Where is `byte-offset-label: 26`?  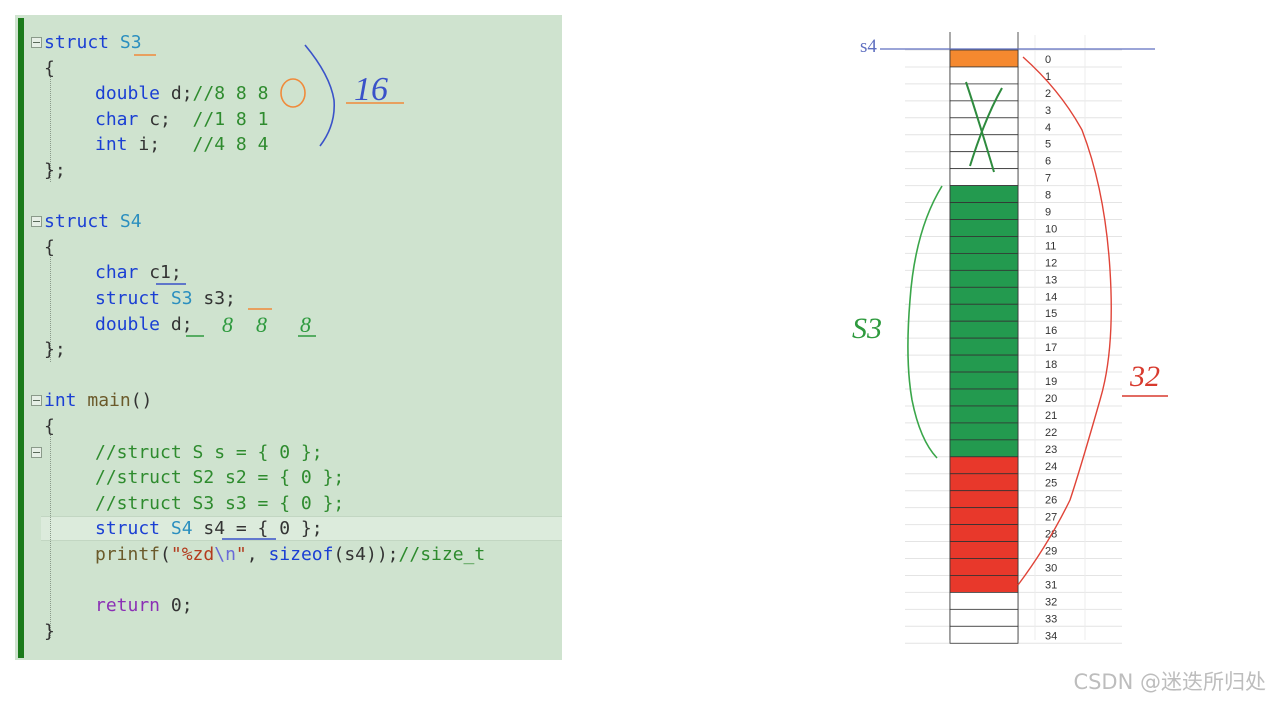 byte-offset-label: 26 is located at coordinates (1051, 501).